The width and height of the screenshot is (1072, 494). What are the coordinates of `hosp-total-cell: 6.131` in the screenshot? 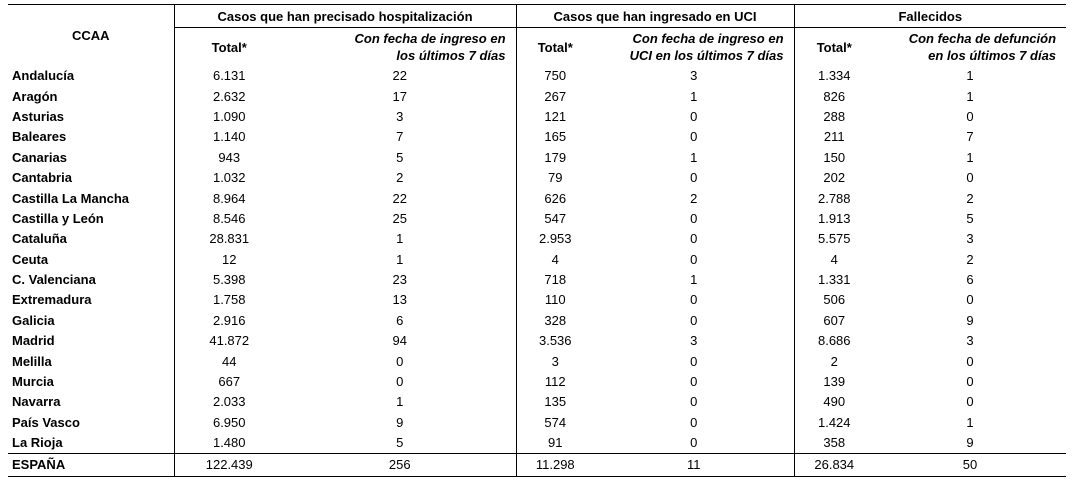 It's located at (228, 76).